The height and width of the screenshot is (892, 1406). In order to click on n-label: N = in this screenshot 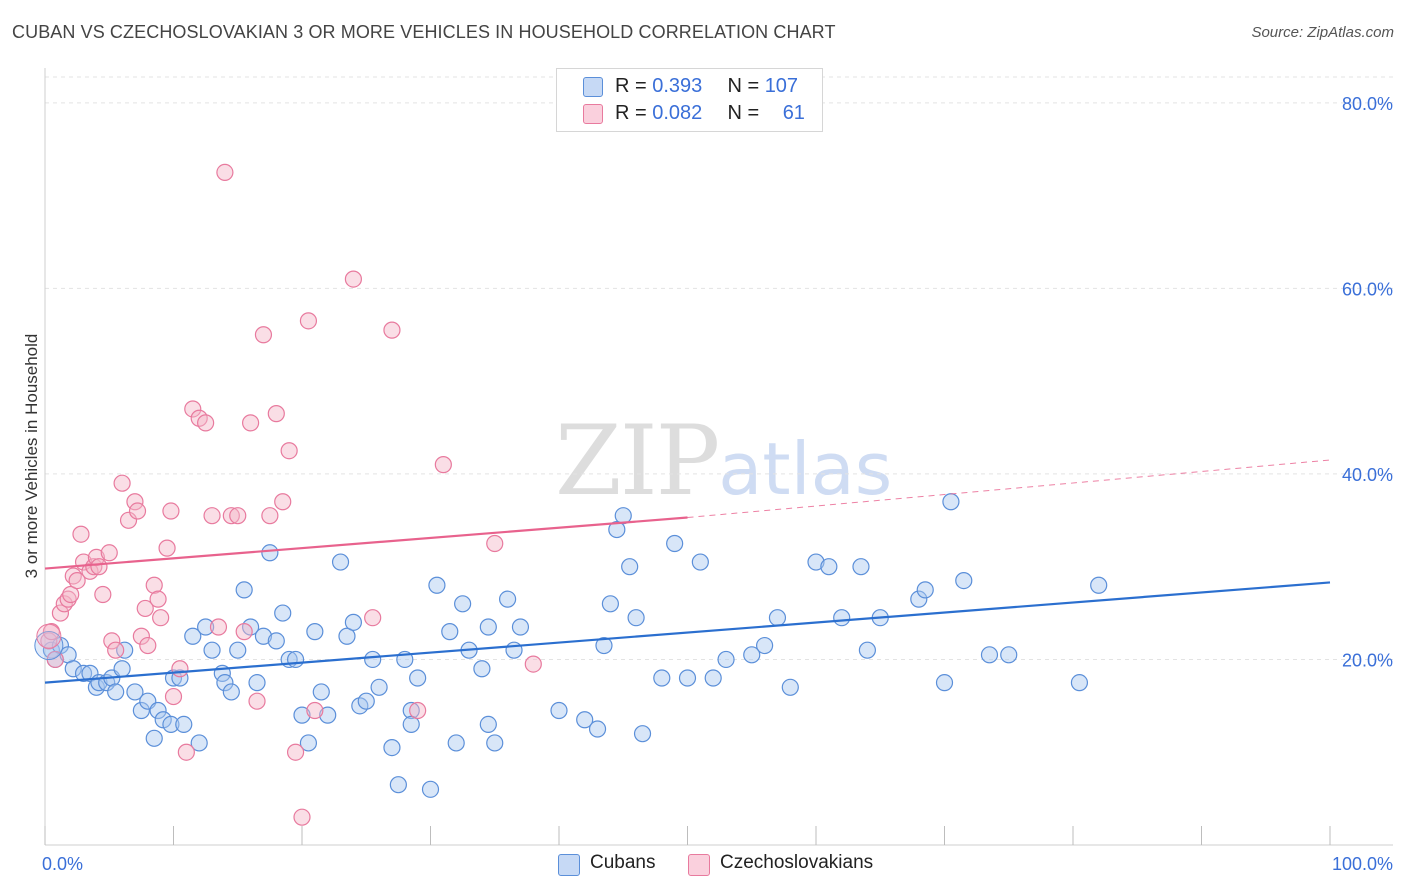, I will do `click(746, 113)`.